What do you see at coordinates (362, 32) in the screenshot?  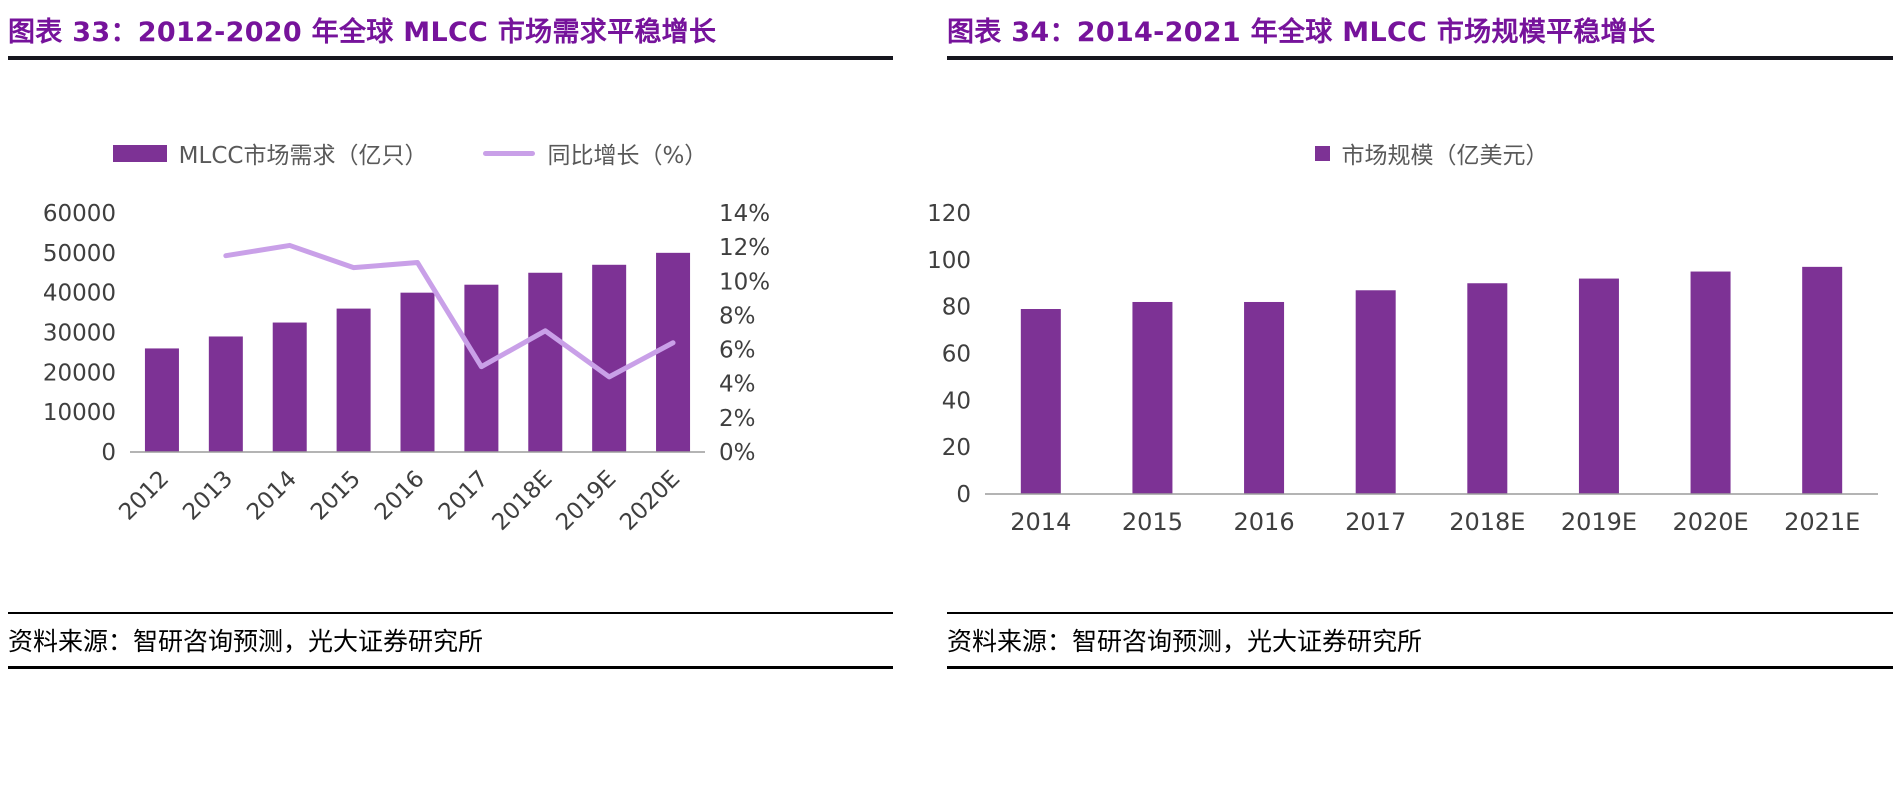 I see `figure-33-title: 图表 33：2012-2020 年全球 MLCC 市场需求平稳增长` at bounding box center [362, 32].